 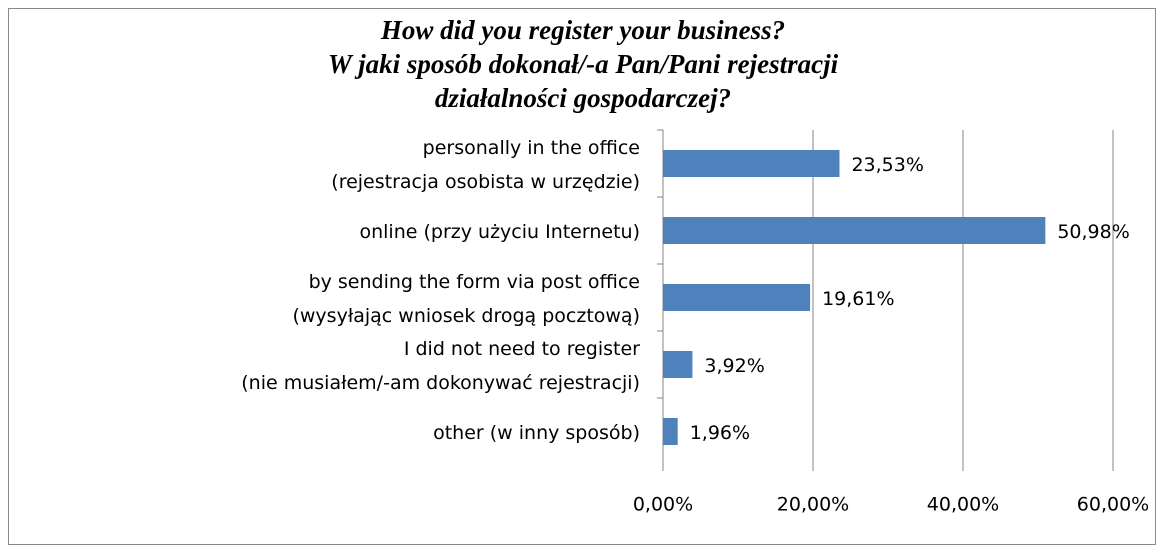 What do you see at coordinates (531, 148) in the screenshot?
I see `y-tick-label: personally in the office` at bounding box center [531, 148].